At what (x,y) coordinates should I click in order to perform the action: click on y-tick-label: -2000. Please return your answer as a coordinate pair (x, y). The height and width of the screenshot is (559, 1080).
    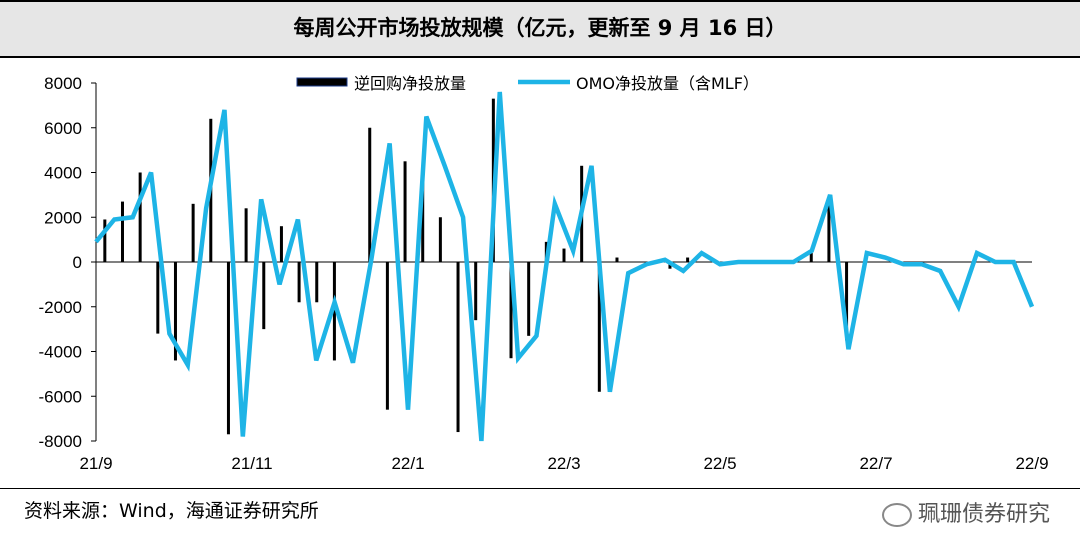
    Looking at the image, I should click on (60, 307).